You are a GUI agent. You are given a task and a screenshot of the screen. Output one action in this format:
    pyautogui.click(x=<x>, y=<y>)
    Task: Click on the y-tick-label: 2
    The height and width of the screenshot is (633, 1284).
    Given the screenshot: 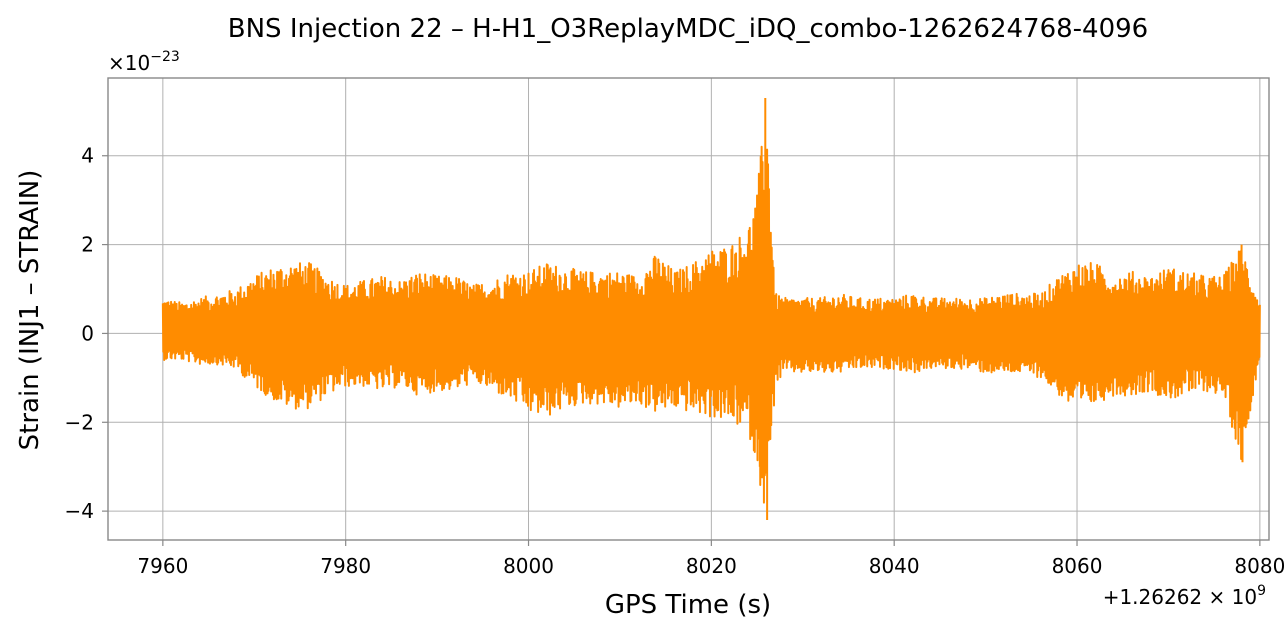 What is the action you would take?
    pyautogui.click(x=87, y=245)
    